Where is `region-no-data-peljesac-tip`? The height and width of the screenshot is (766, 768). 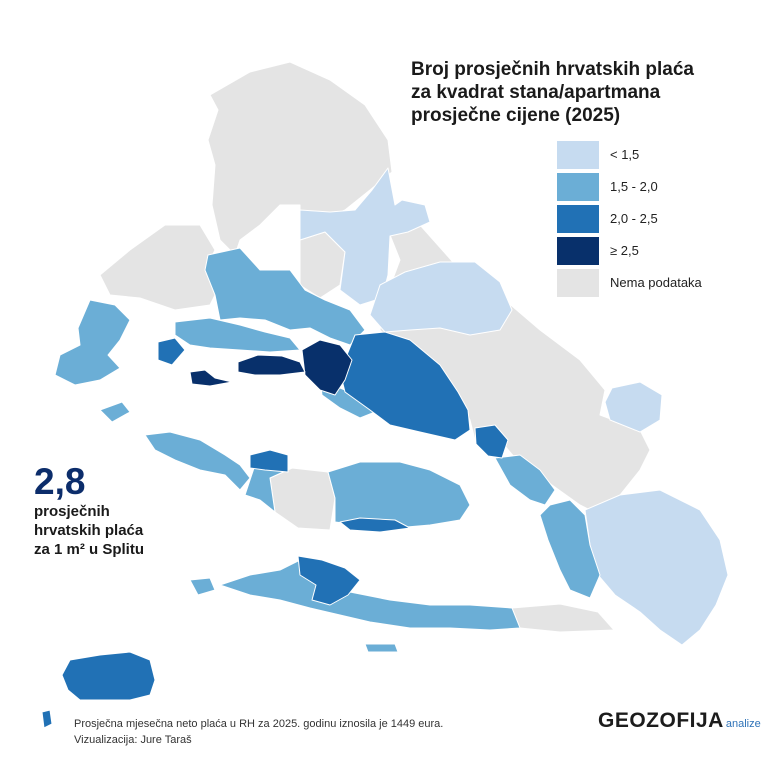 region-no-data-peljesac-tip is located at coordinates (563, 618).